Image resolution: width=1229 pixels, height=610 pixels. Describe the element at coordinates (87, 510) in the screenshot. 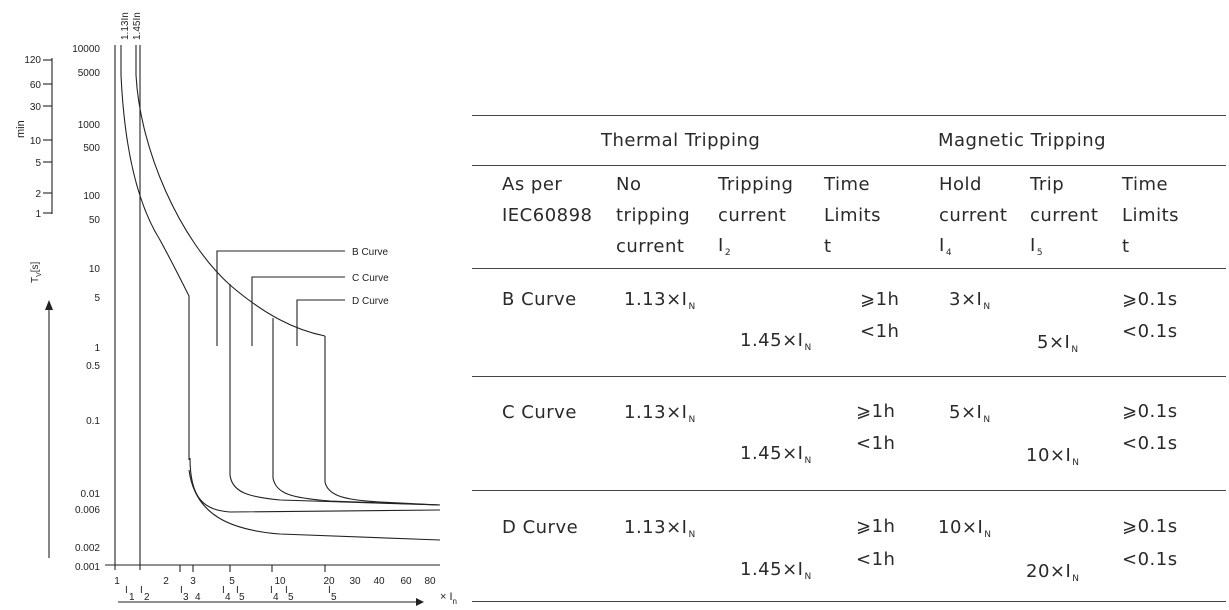

I see `sec-tick: 0.006` at that location.